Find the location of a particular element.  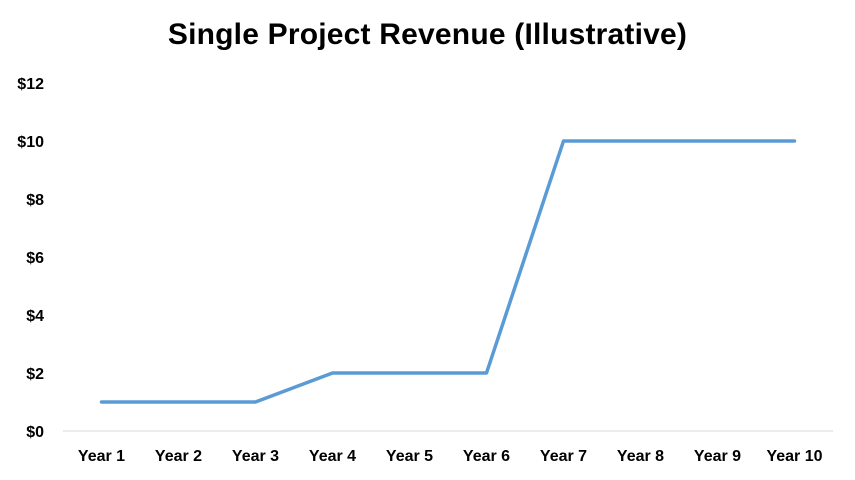

x-tick-label: Year 5 is located at coordinates (409, 456).